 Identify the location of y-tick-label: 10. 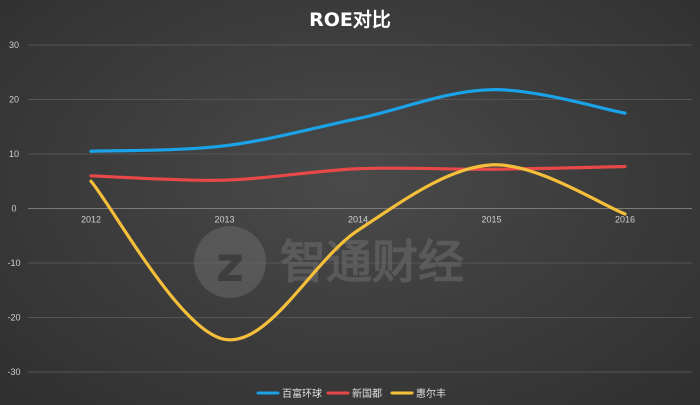
(14, 154).